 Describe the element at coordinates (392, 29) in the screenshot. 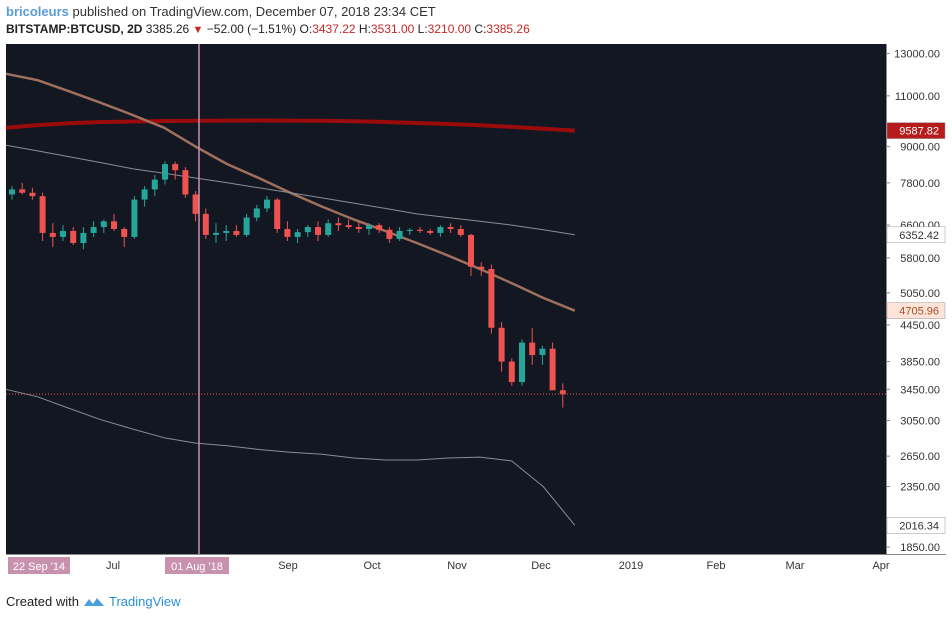

I see `high-value: 3531.00` at that location.